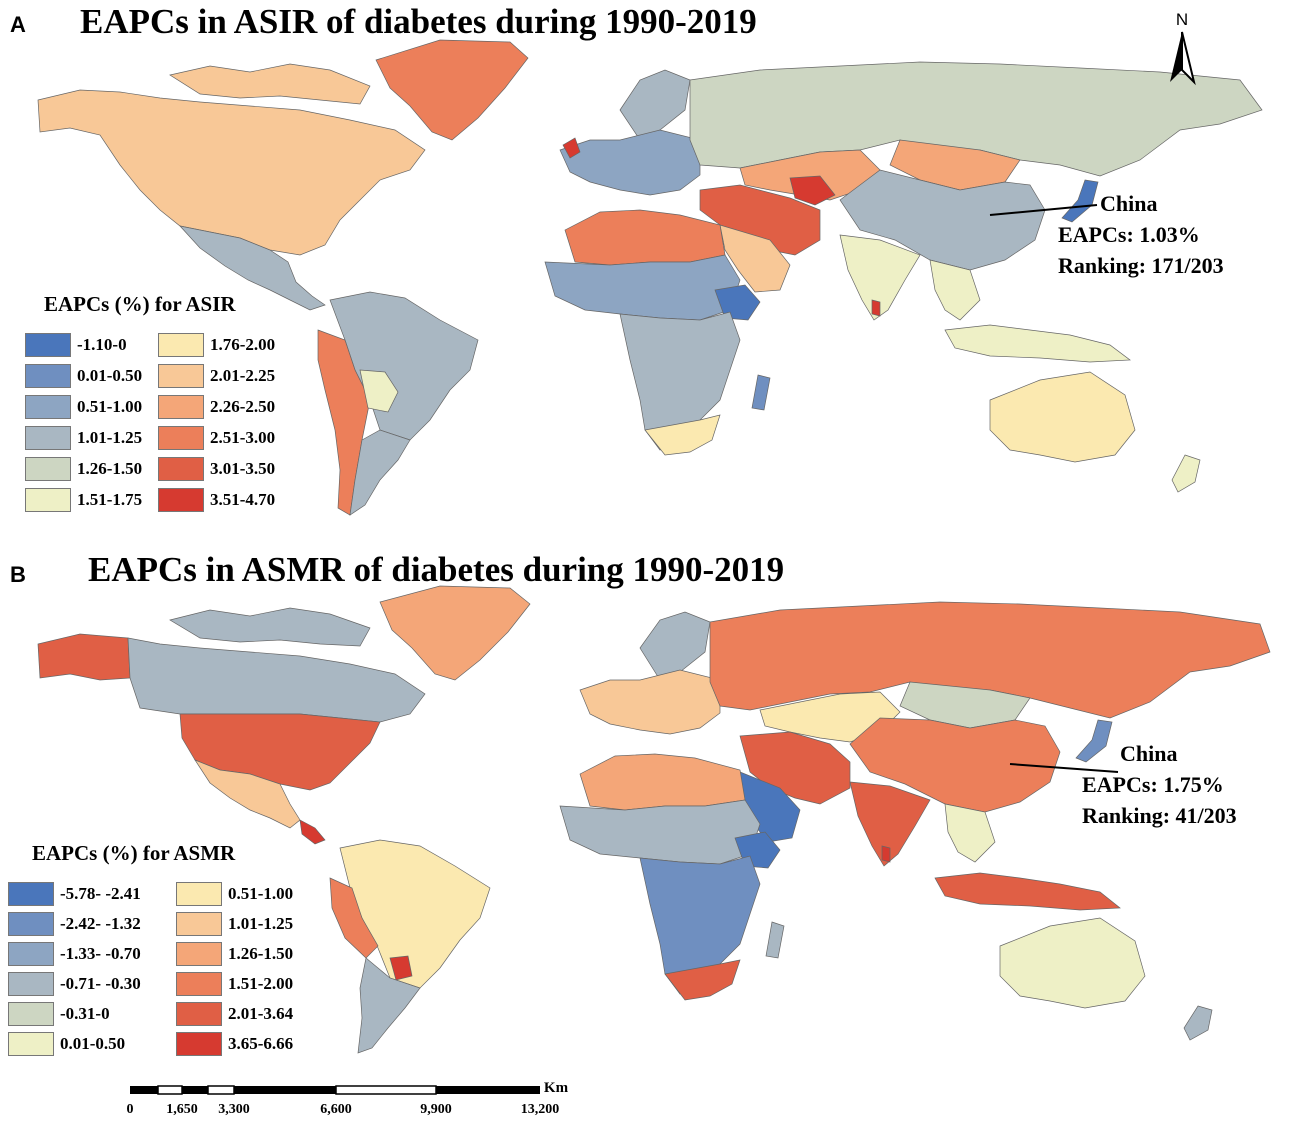 This screenshot has height=1129, width=1311. Describe the element at coordinates (1182, 19) in the screenshot. I see `north-arrow-label: N` at that location.